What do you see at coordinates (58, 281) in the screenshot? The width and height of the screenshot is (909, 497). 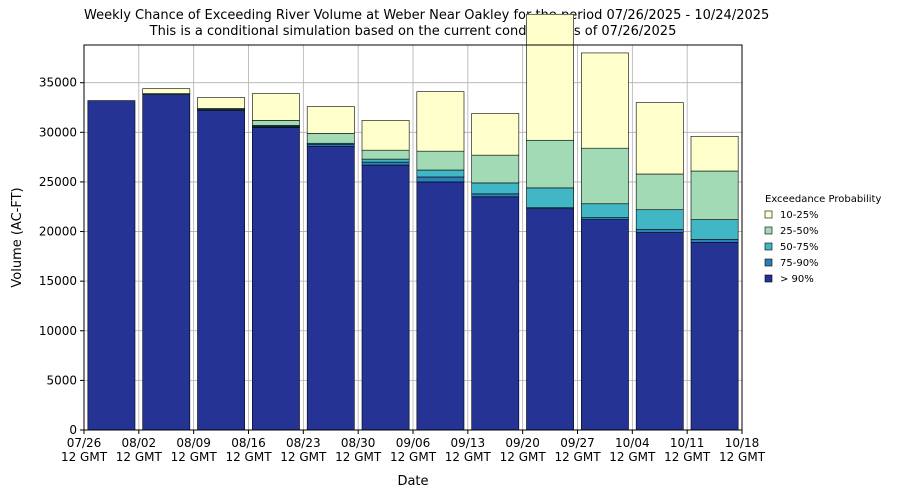 I see `y-tick-label: 15000` at bounding box center [58, 281].